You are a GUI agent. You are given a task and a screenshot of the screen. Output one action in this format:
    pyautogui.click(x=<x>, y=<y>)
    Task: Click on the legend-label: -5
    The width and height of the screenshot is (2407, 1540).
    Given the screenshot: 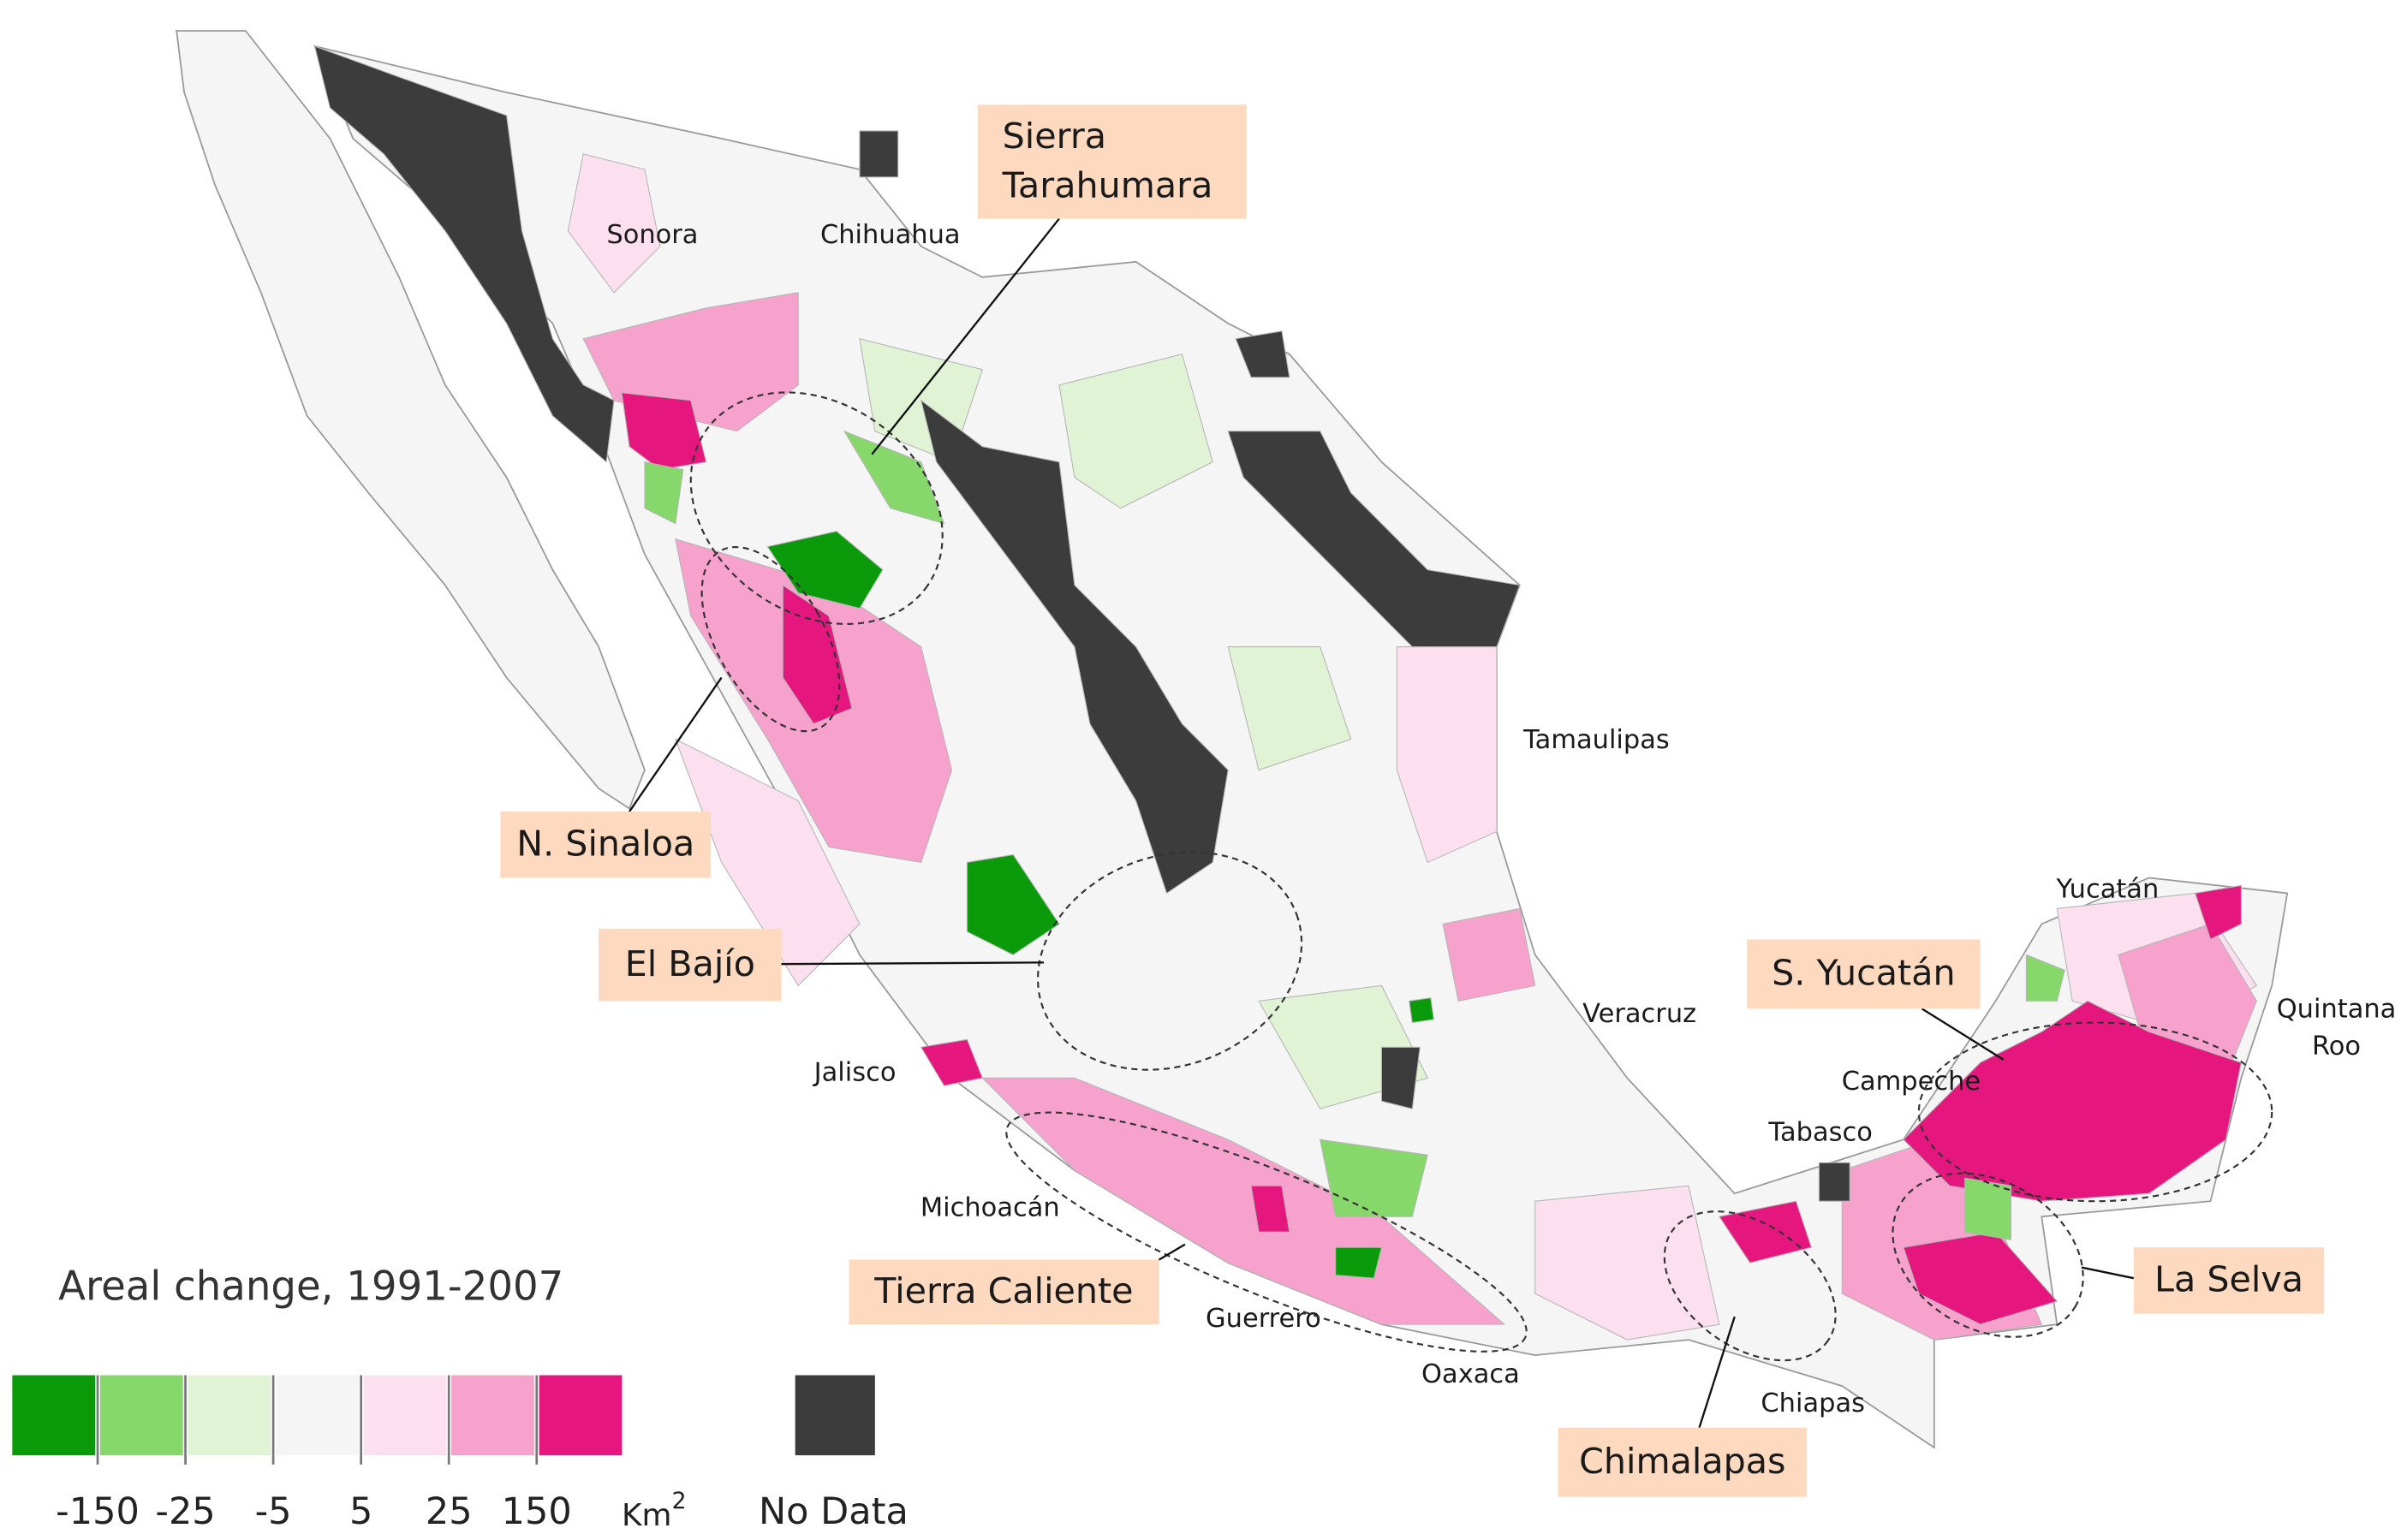 What is the action you would take?
    pyautogui.click(x=273, y=1511)
    